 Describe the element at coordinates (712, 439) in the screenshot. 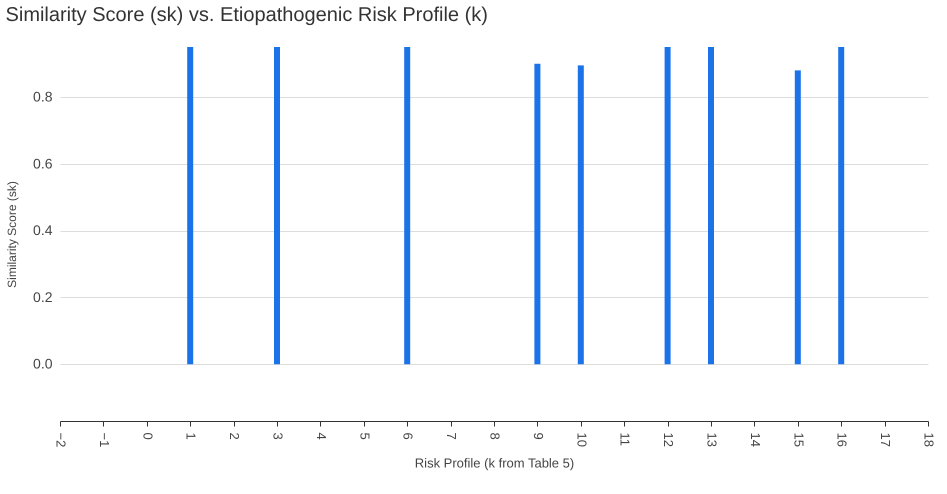

I see `x-tick-label: 13` at that location.